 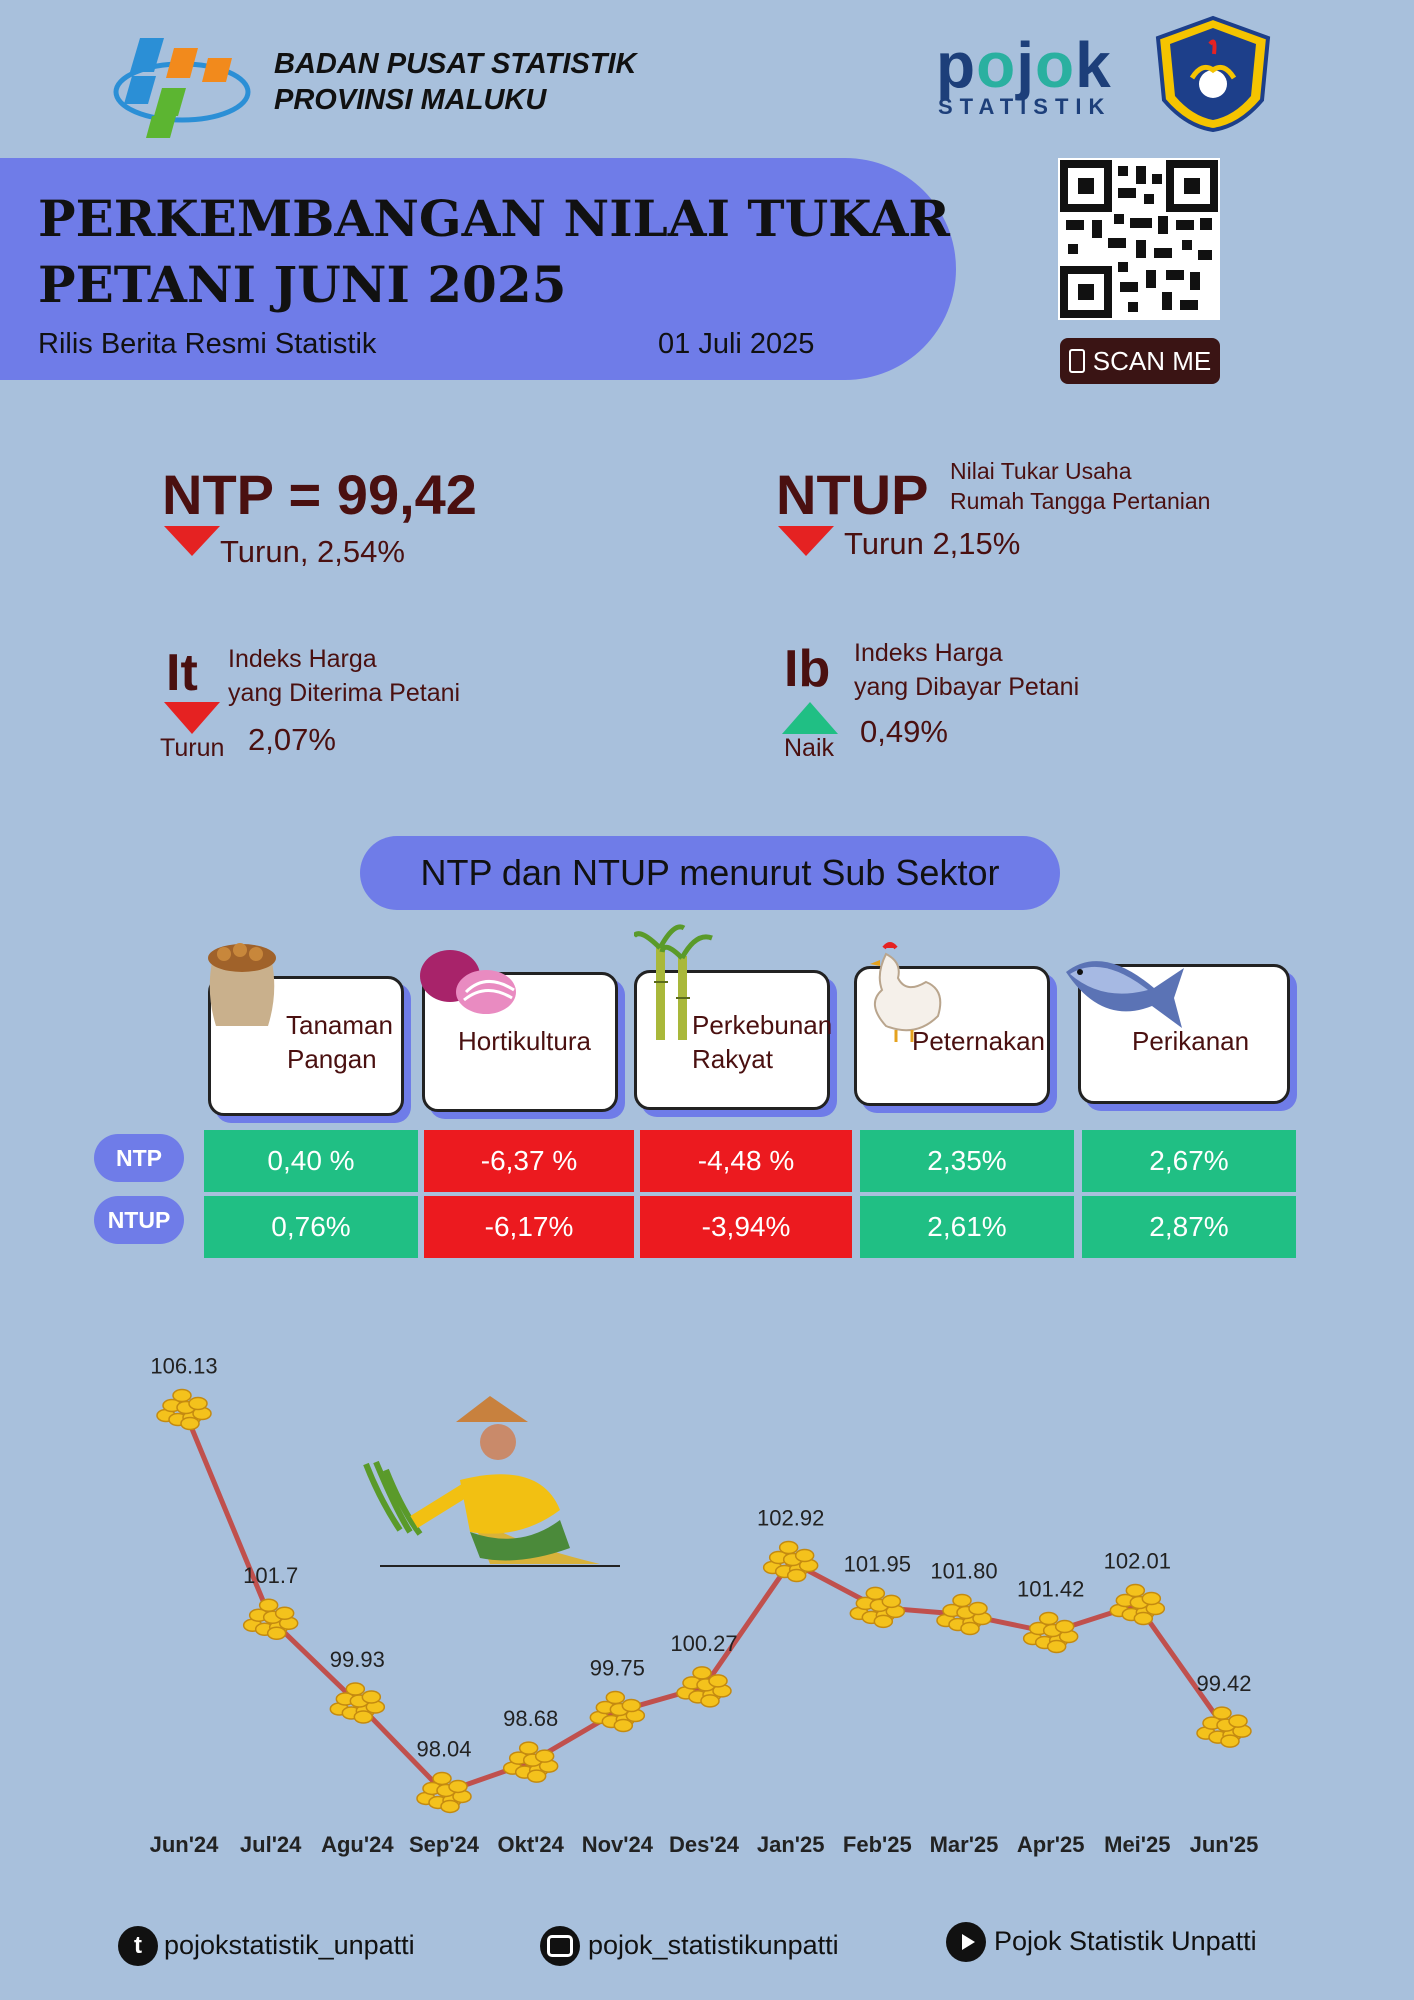 What do you see at coordinates (1137, 1844) in the screenshot?
I see `x-tick-label: Mei'25` at bounding box center [1137, 1844].